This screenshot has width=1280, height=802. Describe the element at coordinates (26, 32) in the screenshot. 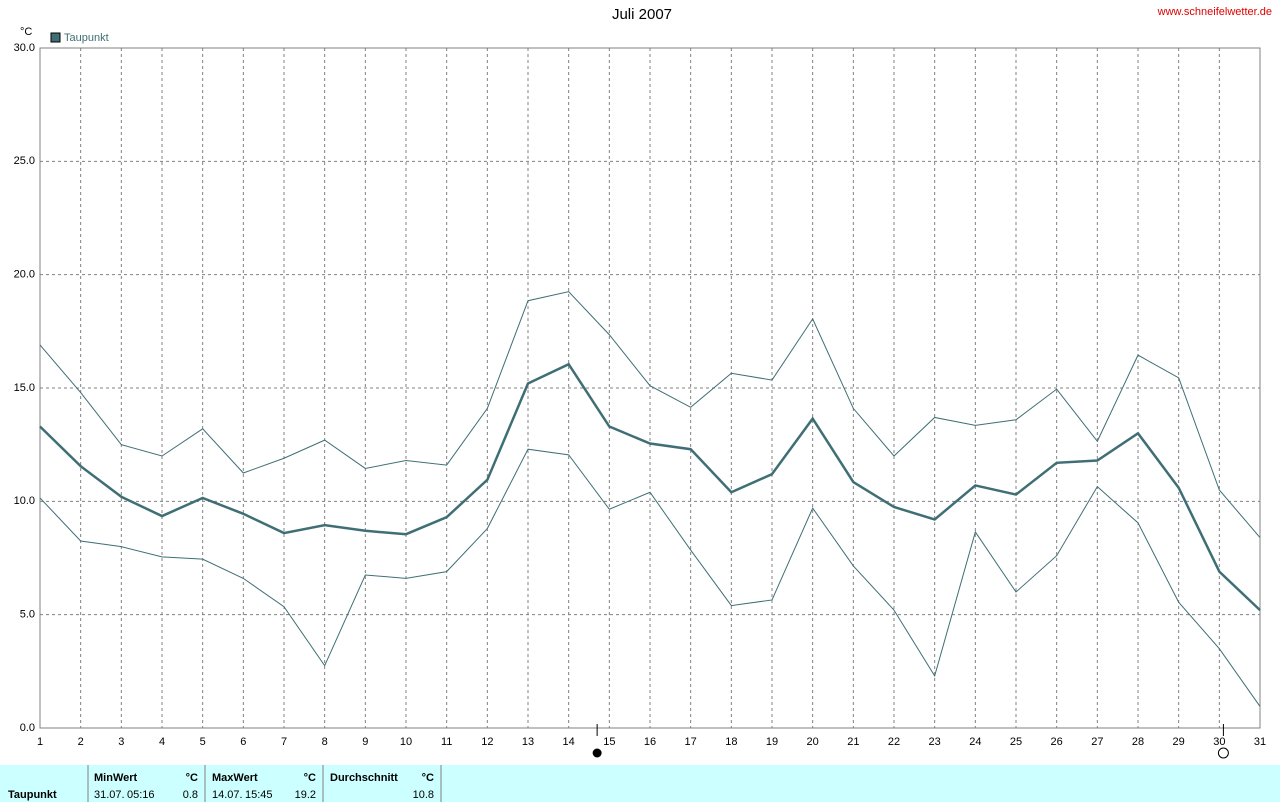

I see `y-unit: °C` at that location.